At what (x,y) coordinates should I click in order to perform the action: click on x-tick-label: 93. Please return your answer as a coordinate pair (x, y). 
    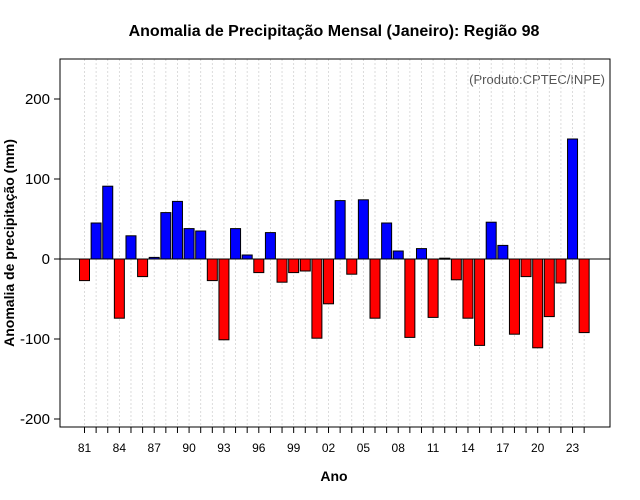
    Looking at the image, I should click on (224, 448).